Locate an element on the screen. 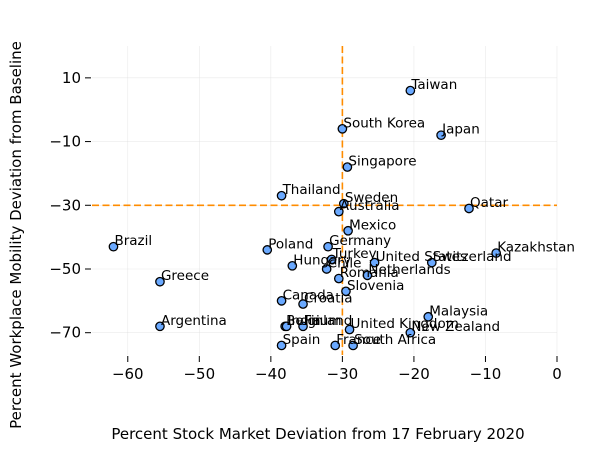 This screenshot has width=596, height=451. point-label: France is located at coordinates (358, 340).